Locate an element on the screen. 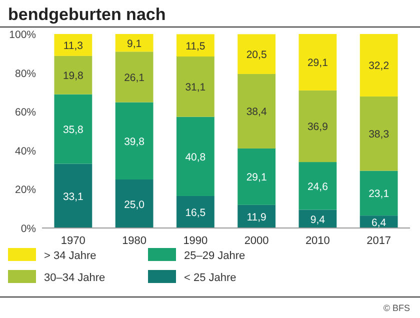 The width and height of the screenshot is (420, 318). data-label: 9,4 is located at coordinates (318, 220).